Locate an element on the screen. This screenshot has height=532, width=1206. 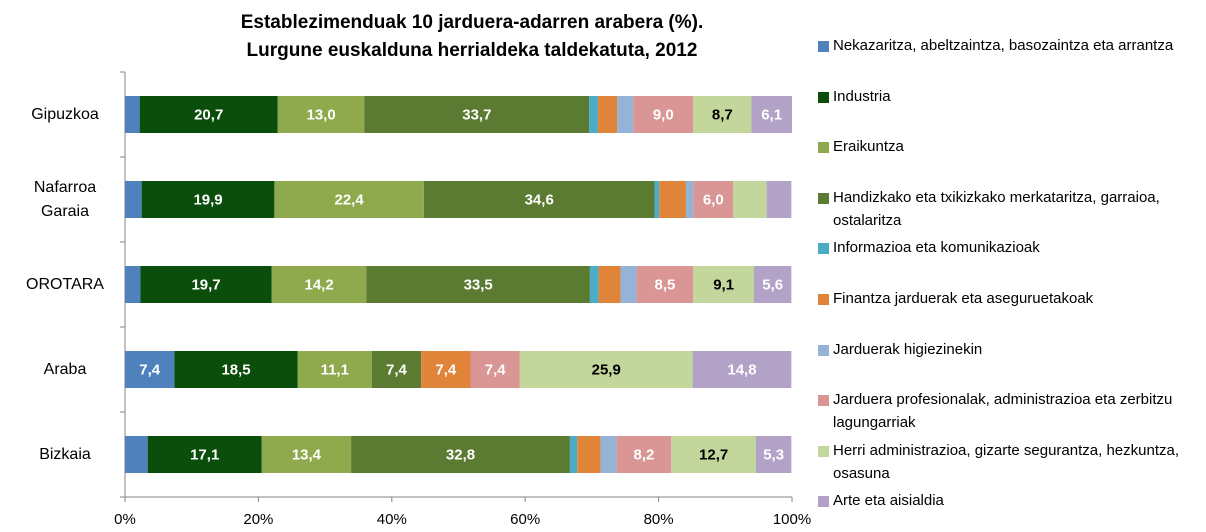
y-tick-label: Gipuzkoa is located at coordinates (65, 114).